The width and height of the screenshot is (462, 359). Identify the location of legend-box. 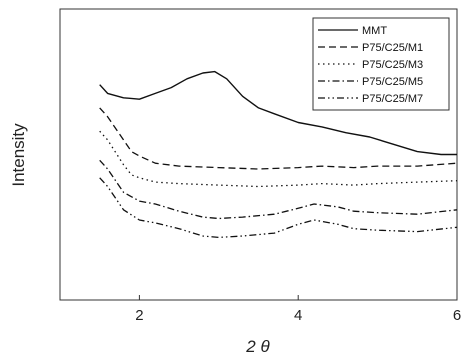
(381, 64).